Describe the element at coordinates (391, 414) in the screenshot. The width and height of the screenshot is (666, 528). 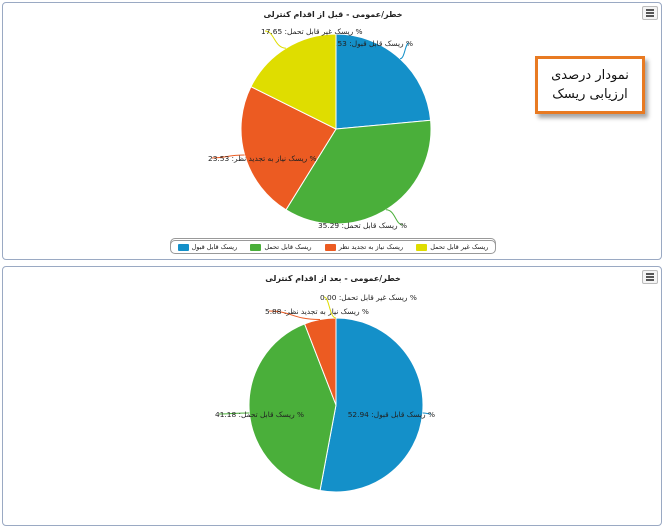
I see `data-label-accepted: % ریسک قابل قبول: 52.94` at that location.